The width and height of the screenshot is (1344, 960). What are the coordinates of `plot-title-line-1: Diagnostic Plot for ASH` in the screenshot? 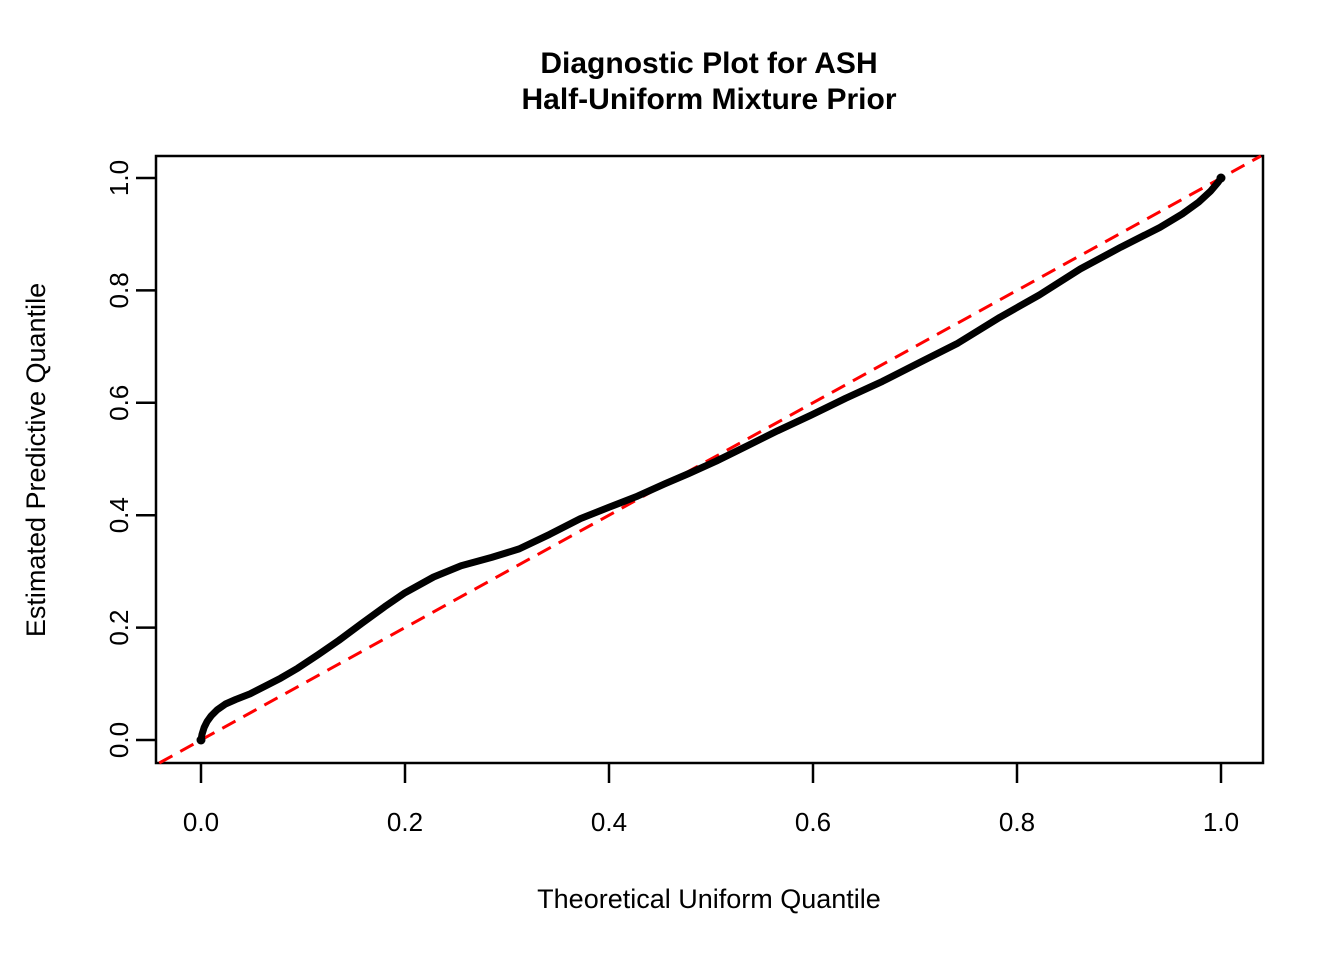 It's located at (708, 63).